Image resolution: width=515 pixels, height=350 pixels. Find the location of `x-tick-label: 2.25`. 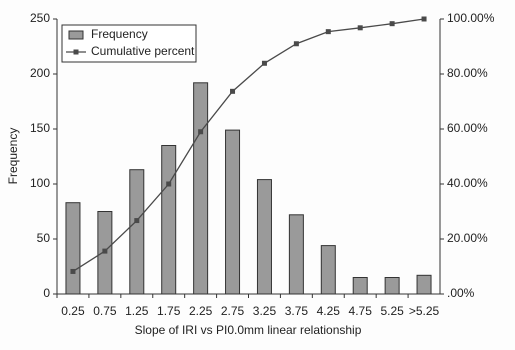

x-tick-label: 2.25 is located at coordinates (201, 311).